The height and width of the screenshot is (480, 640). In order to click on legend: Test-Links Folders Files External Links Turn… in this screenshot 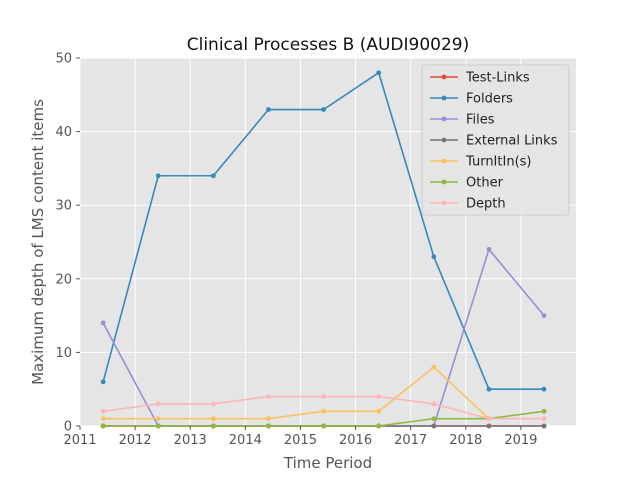, I will do `click(495, 140)`.